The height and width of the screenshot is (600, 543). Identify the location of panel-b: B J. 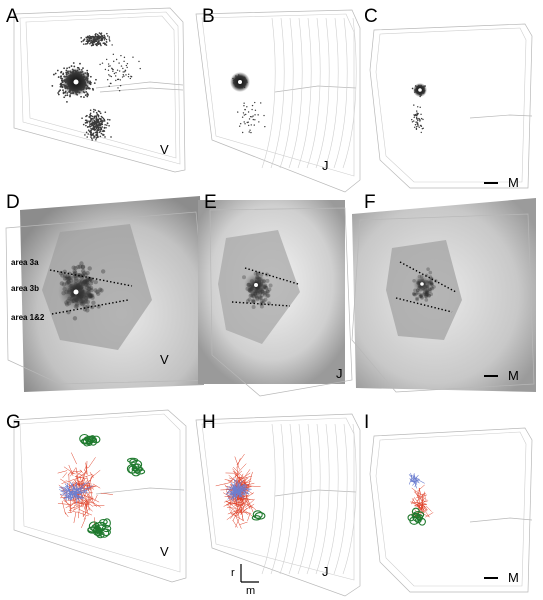
(278, 99).